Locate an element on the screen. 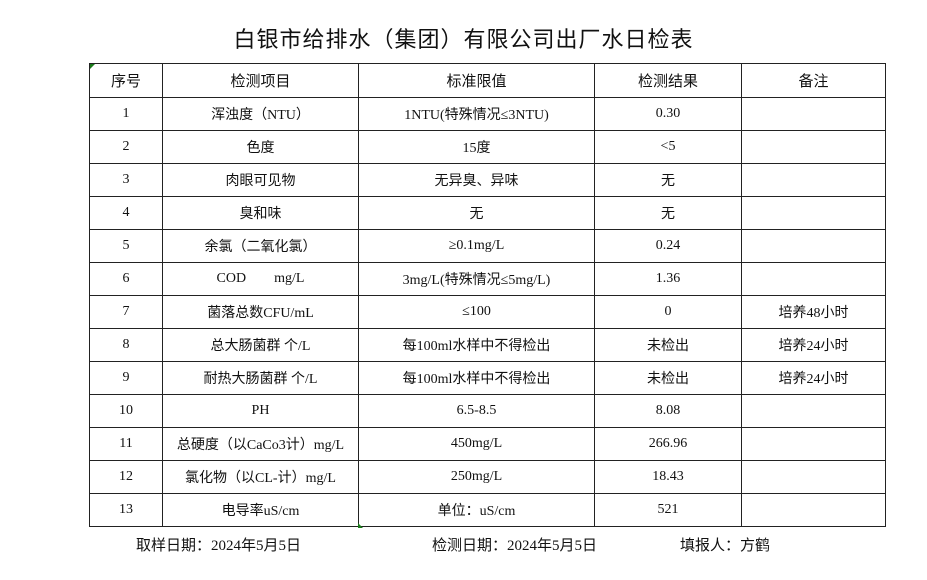  page-title: 白银市给排水（集团）有限公司出厂水日检表 is located at coordinates (463, 39).